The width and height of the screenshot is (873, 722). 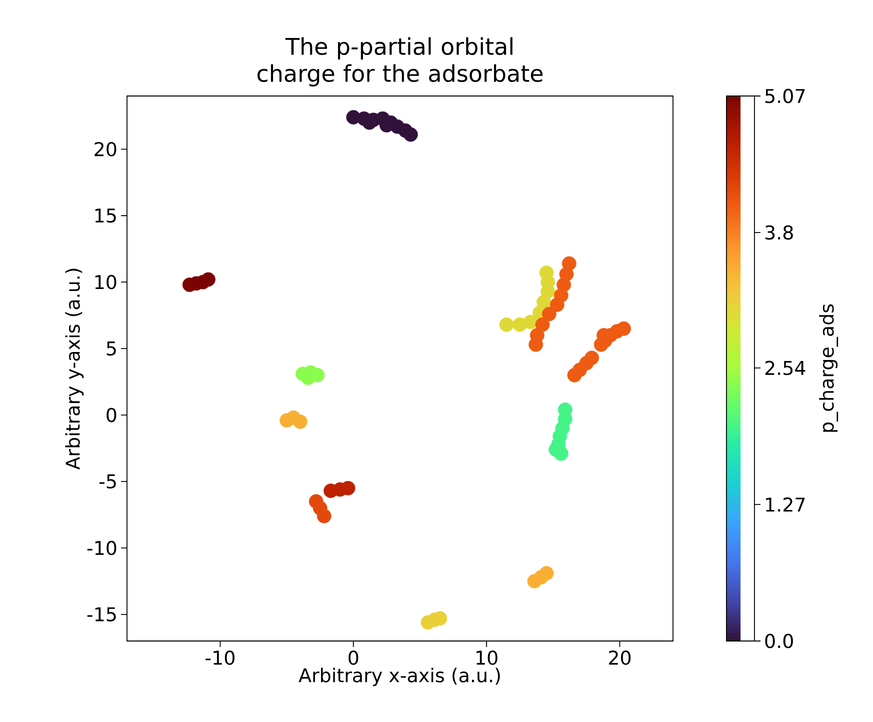 What do you see at coordinates (353, 657) in the screenshot?
I see `x-tick-label: 0` at bounding box center [353, 657].